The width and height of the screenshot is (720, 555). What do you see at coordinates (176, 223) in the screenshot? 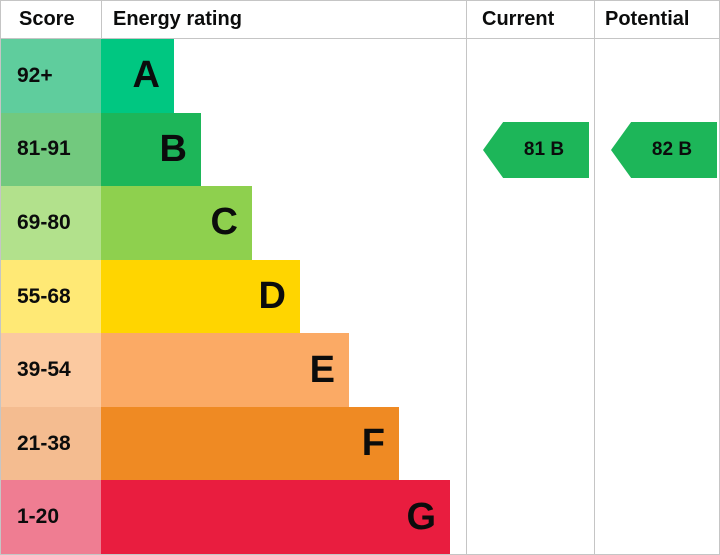
I see `rating-bar: C` at bounding box center [176, 223].